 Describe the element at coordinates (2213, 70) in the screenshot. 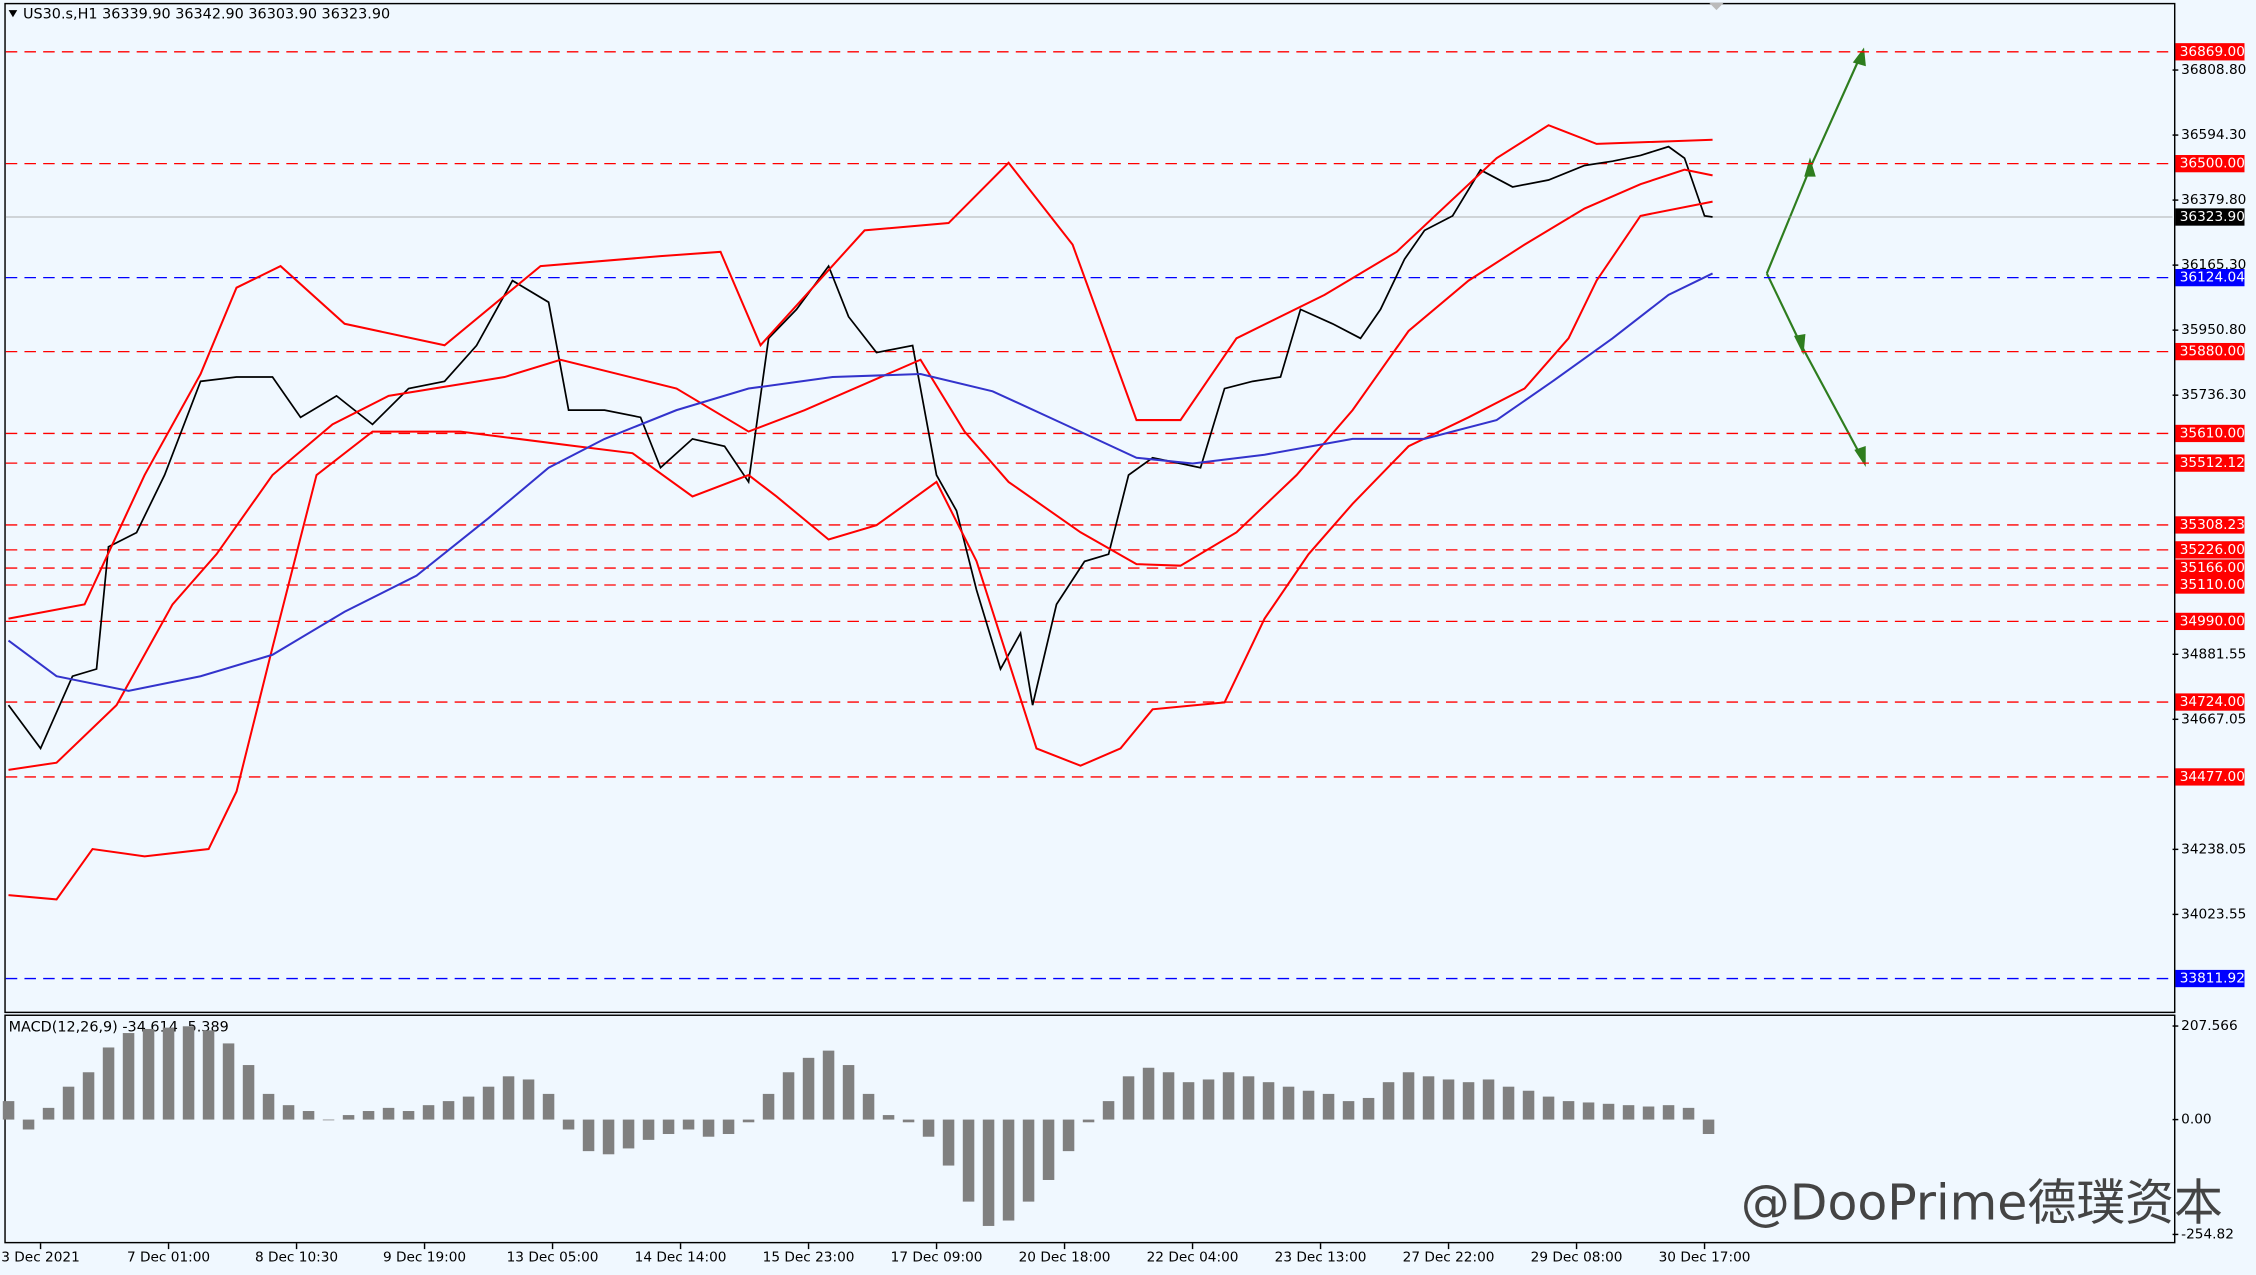

I see `y-tick-label: 36808.80` at that location.